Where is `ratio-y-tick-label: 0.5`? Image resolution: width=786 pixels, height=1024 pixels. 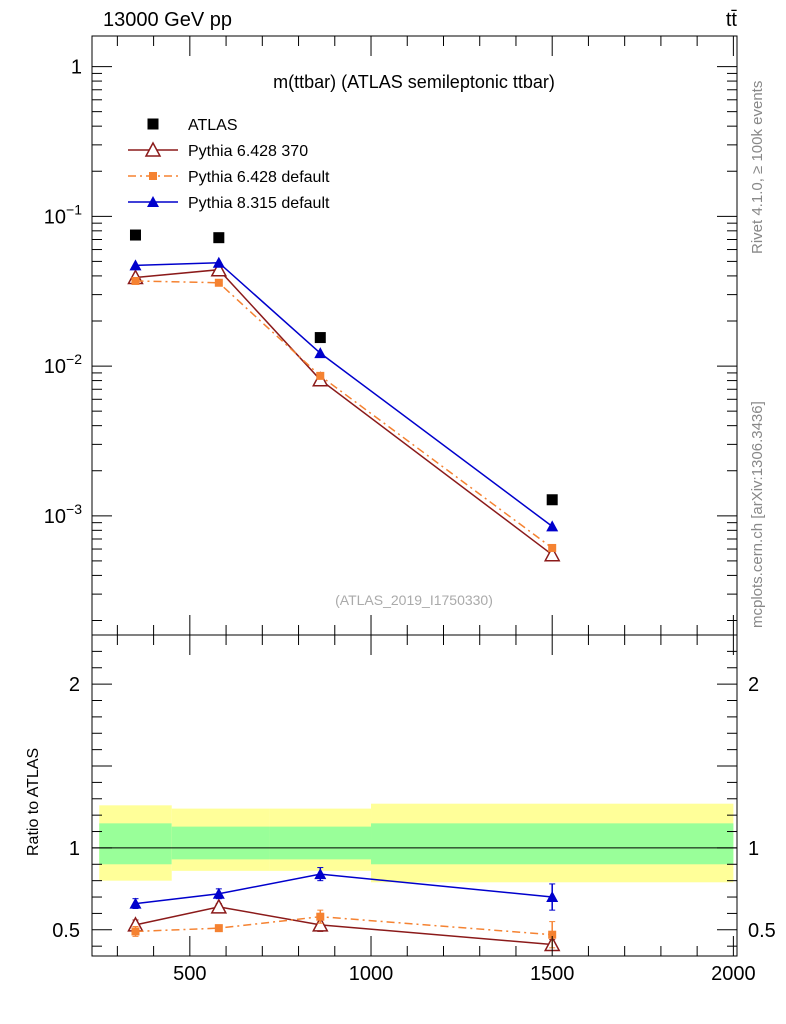
ratio-y-tick-label: 0.5 is located at coordinates (66, 931).